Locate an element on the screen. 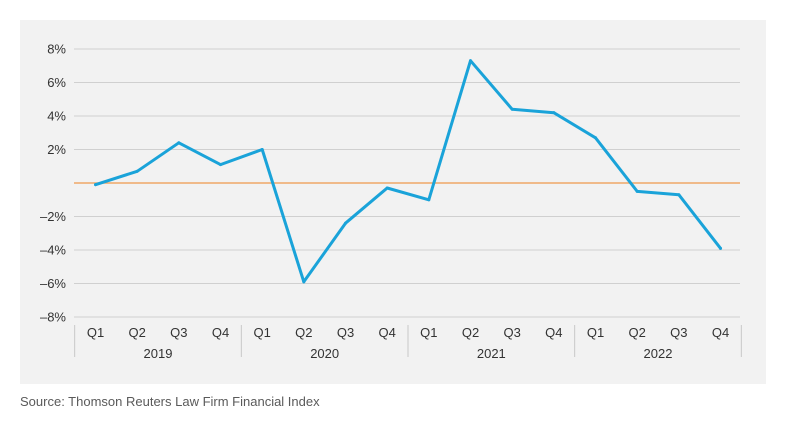  x-group-label: 2019 is located at coordinates (158, 353).